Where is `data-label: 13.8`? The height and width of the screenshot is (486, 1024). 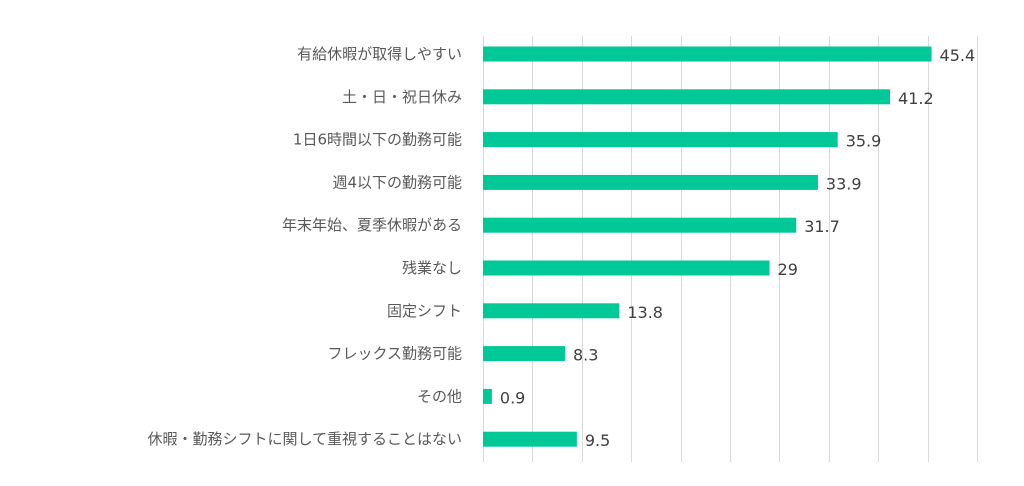 data-label: 13.8 is located at coordinates (645, 312).